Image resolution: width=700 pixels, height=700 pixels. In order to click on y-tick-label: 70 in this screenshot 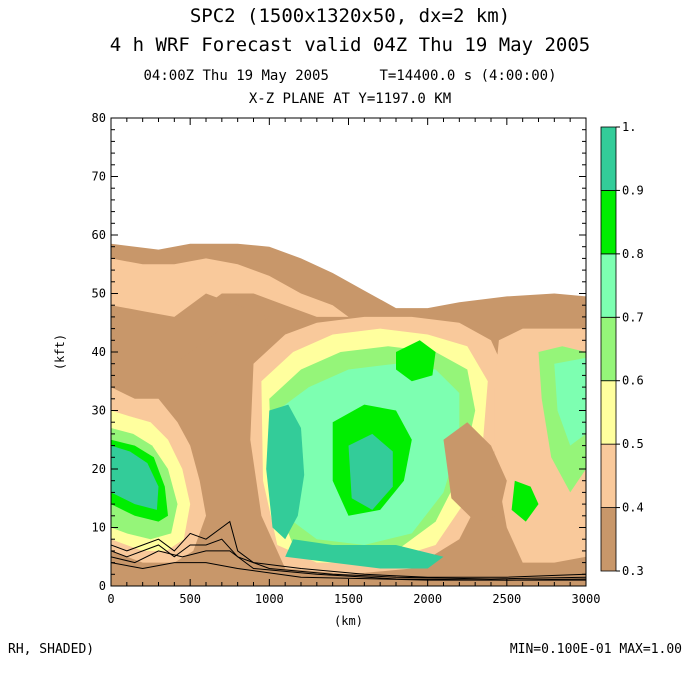, I will do `click(99, 177)`.